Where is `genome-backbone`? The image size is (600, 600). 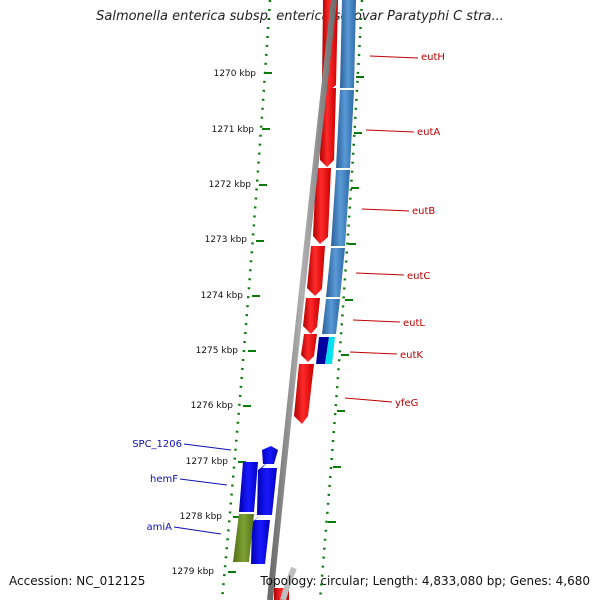 genome-backbone is located at coordinates (302, 300).